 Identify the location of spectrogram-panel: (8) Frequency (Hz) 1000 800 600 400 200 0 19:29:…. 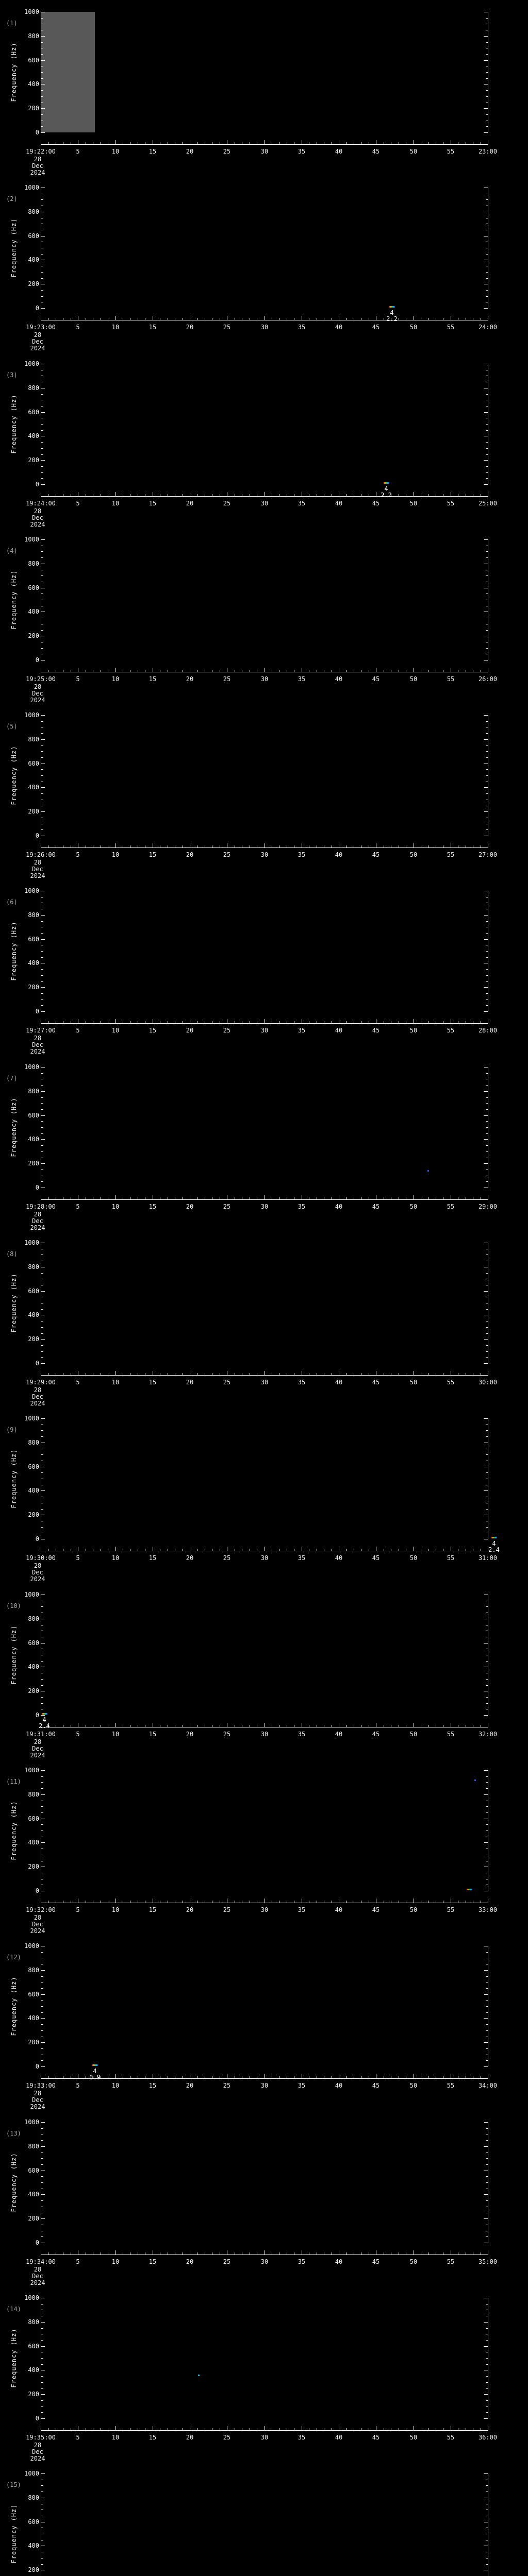
(264, 1319).